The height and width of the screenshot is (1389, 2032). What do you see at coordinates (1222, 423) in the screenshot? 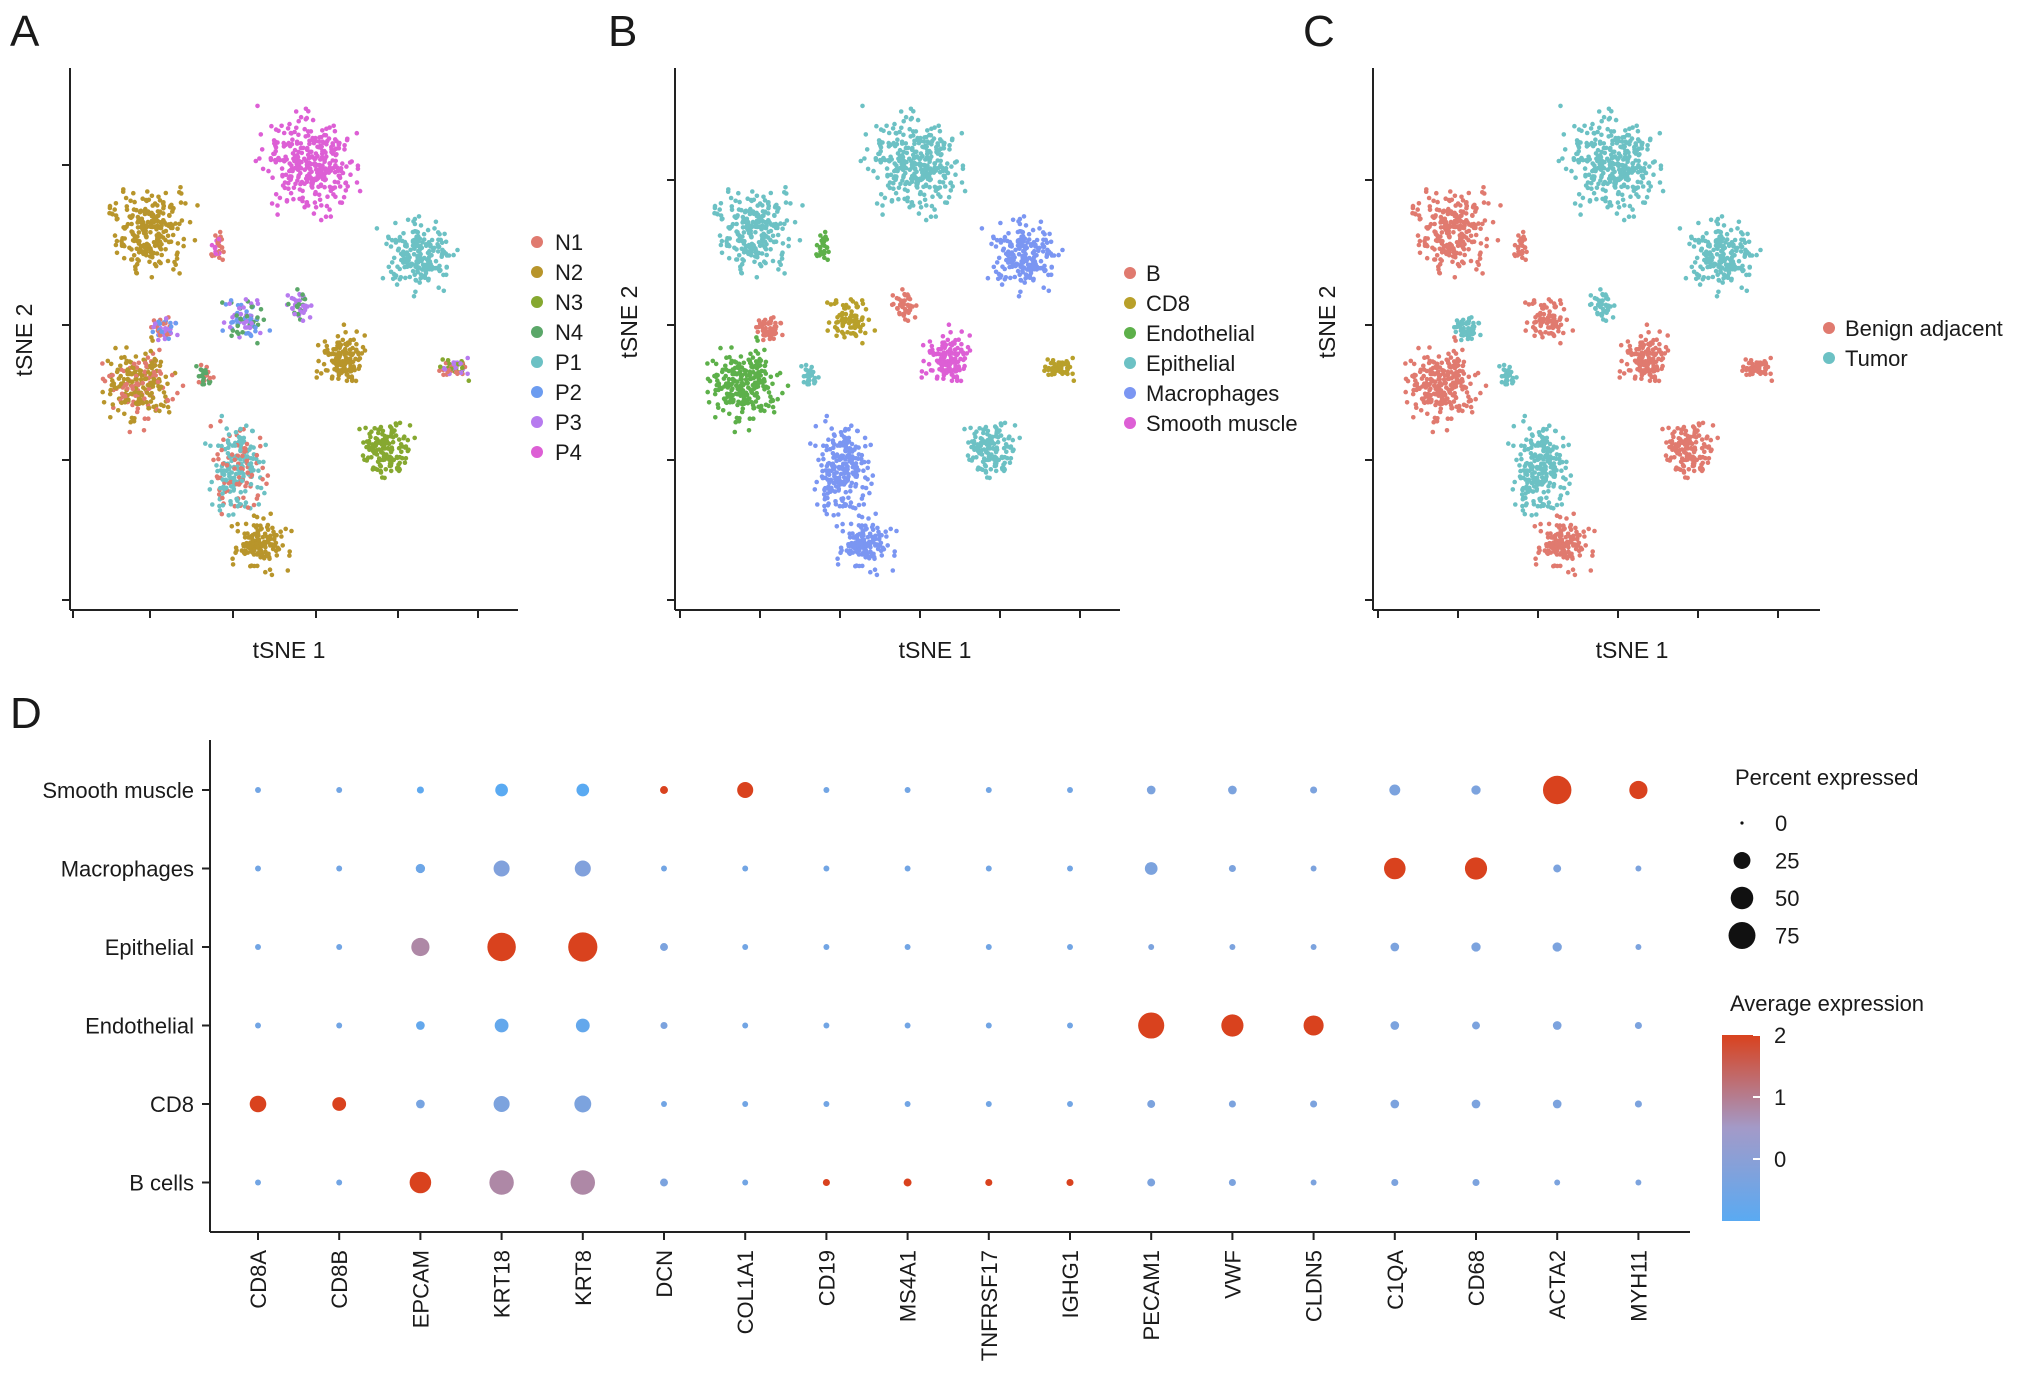
I see `legend-b-label-smooth-muscle: Smooth muscle` at bounding box center [1222, 423].